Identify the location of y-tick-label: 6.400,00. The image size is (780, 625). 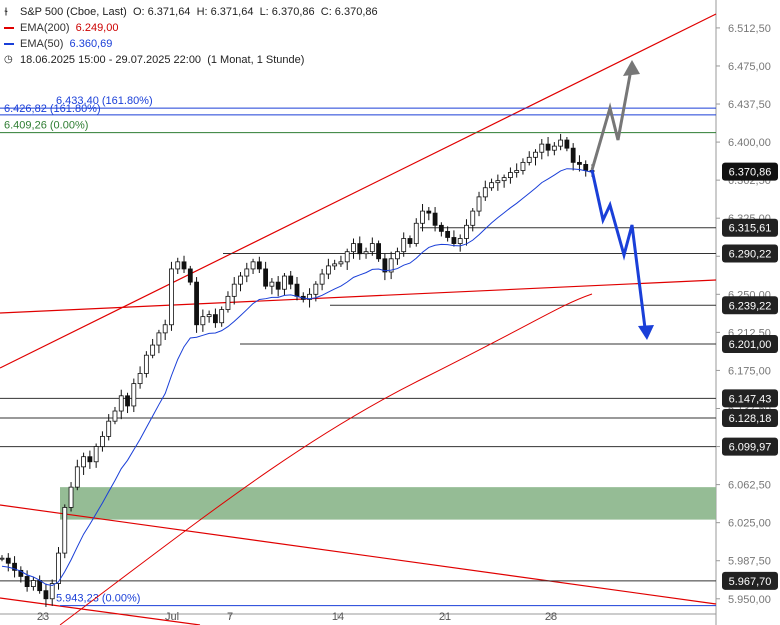
(749, 143).